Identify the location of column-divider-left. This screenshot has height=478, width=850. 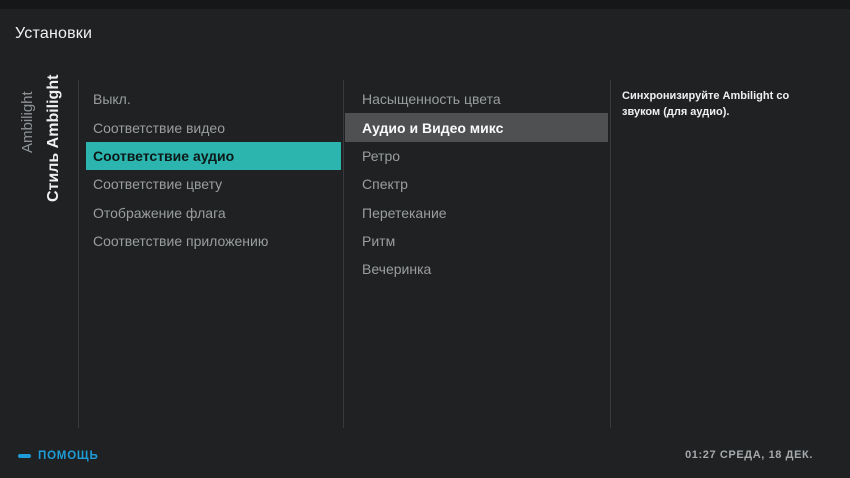
(78, 254).